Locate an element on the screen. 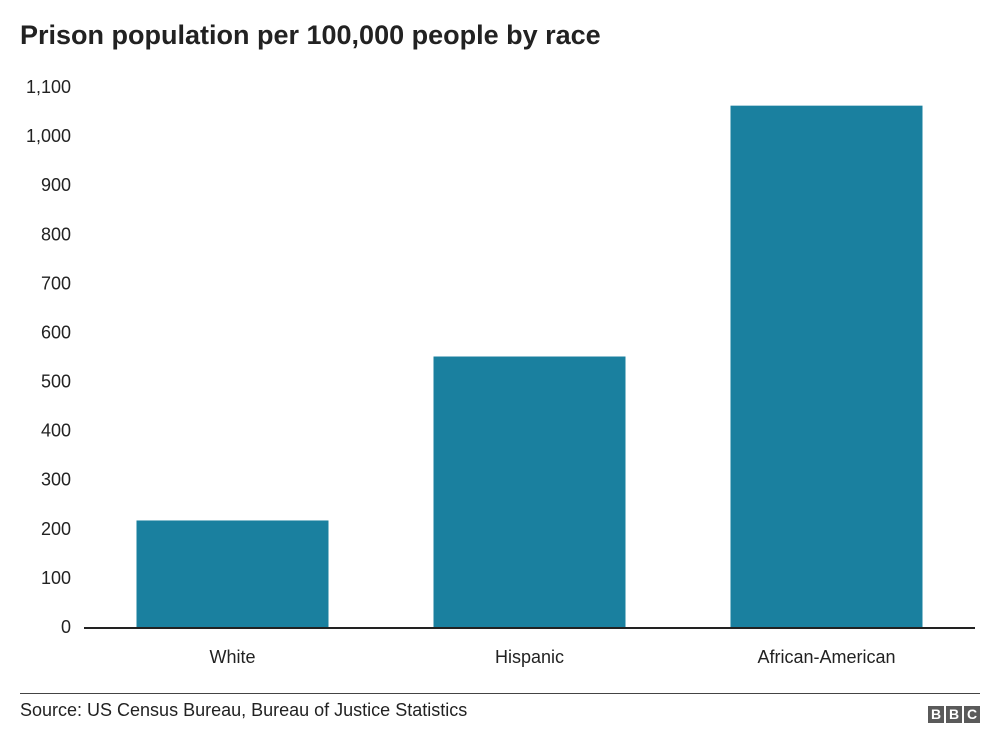  bar-african-american is located at coordinates (826, 366).